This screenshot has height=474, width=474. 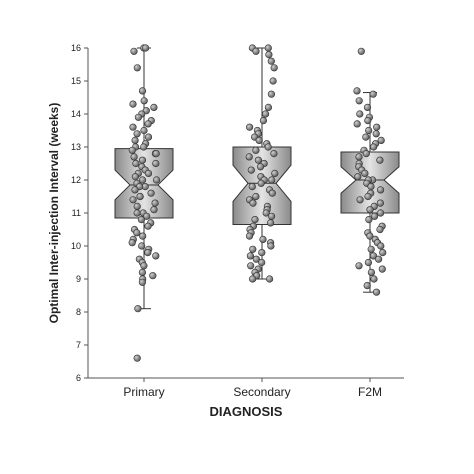 I want to click on x-category-label: Secondary, so click(x=261, y=392).